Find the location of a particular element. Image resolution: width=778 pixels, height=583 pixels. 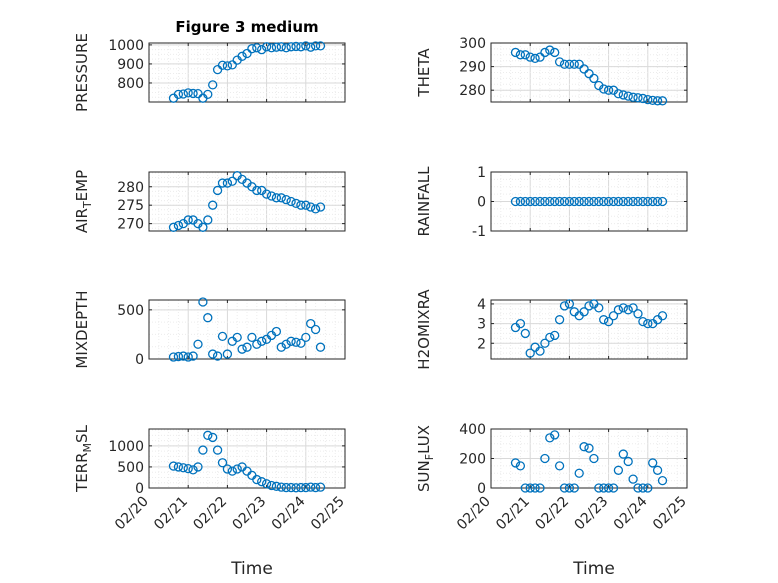

y-tick-label: 270 is located at coordinates (130, 225).